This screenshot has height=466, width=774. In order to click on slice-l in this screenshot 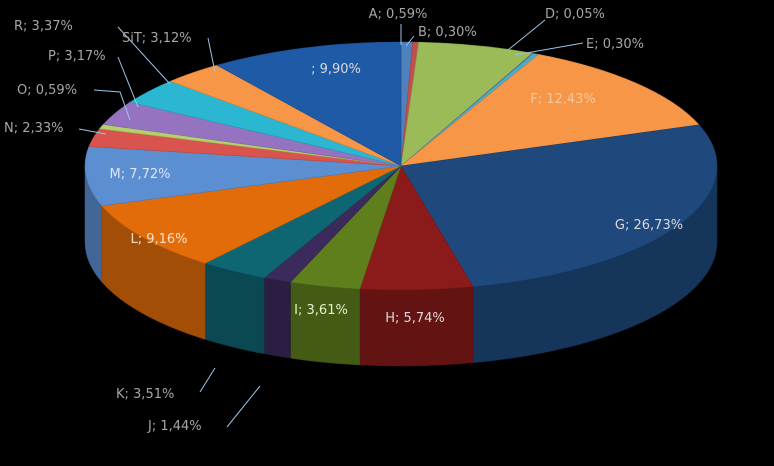, I will do `click(251, 214)`.